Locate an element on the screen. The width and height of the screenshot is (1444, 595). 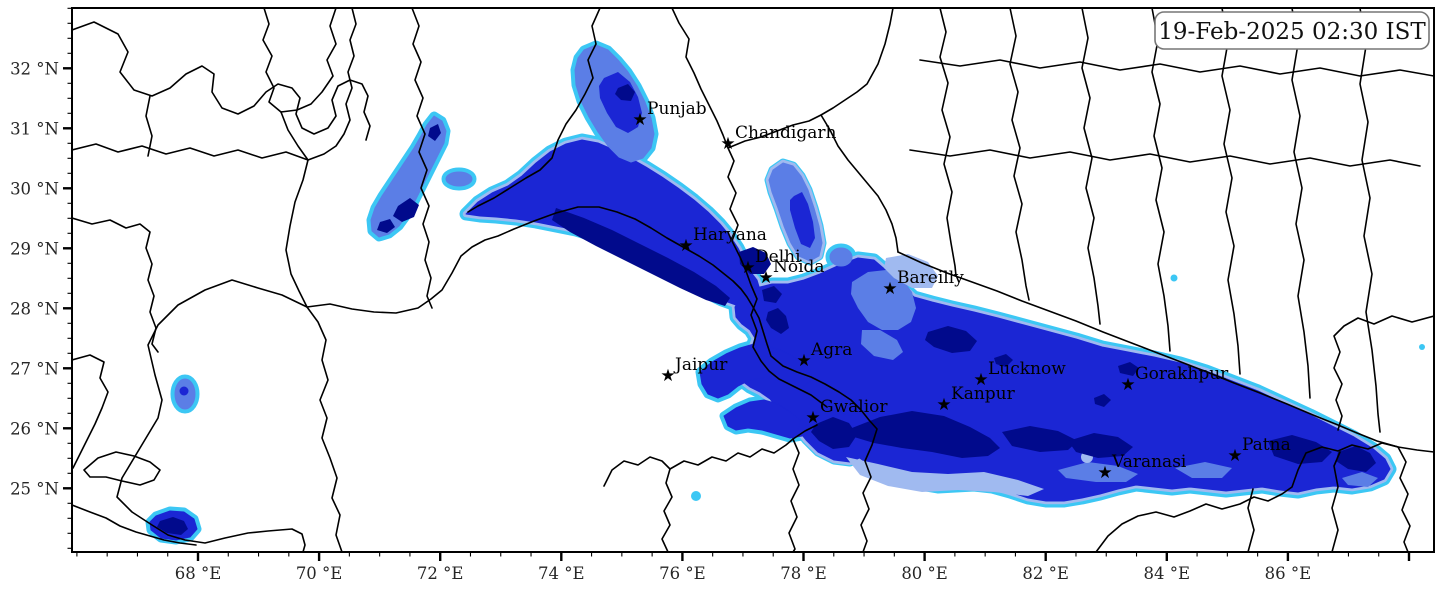
city-marker-patna: ★ is located at coordinates (1234, 456).